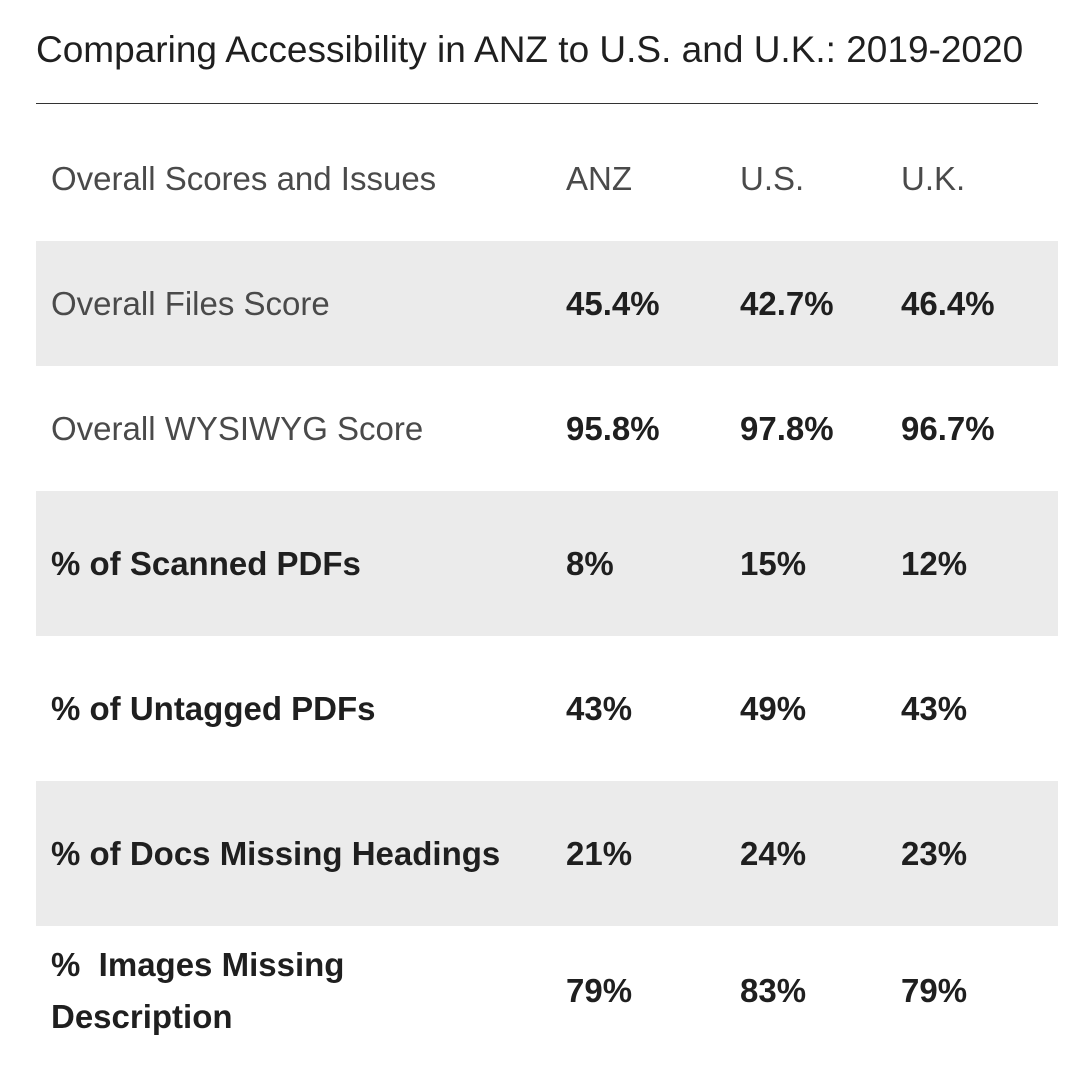 The width and height of the screenshot is (1084, 1074). I want to click on anz-value: 21%, so click(599, 853).